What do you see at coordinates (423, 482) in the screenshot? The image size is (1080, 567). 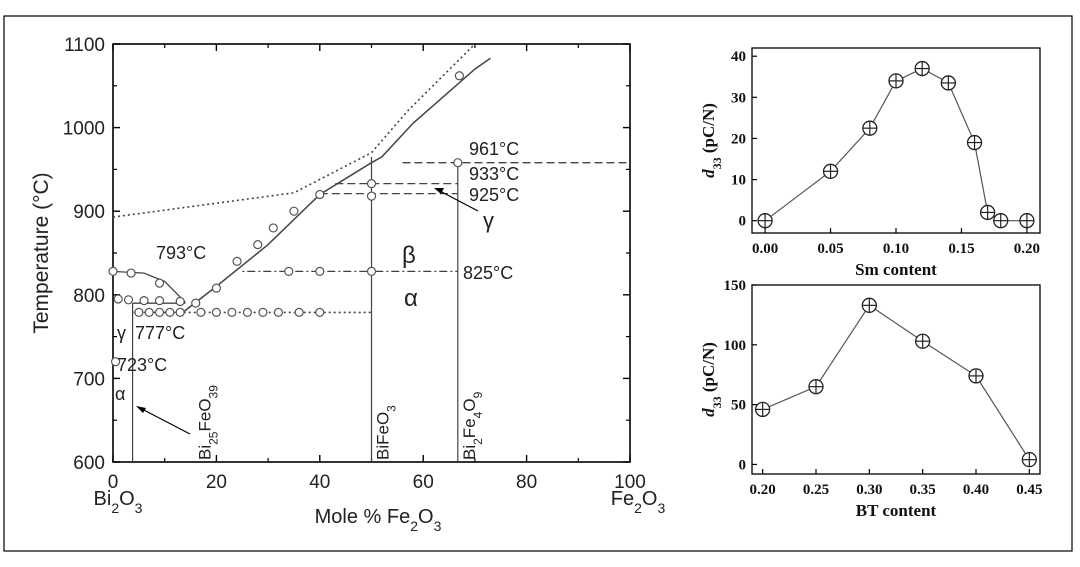 I see `pd-xtick-label: 60` at bounding box center [423, 482].